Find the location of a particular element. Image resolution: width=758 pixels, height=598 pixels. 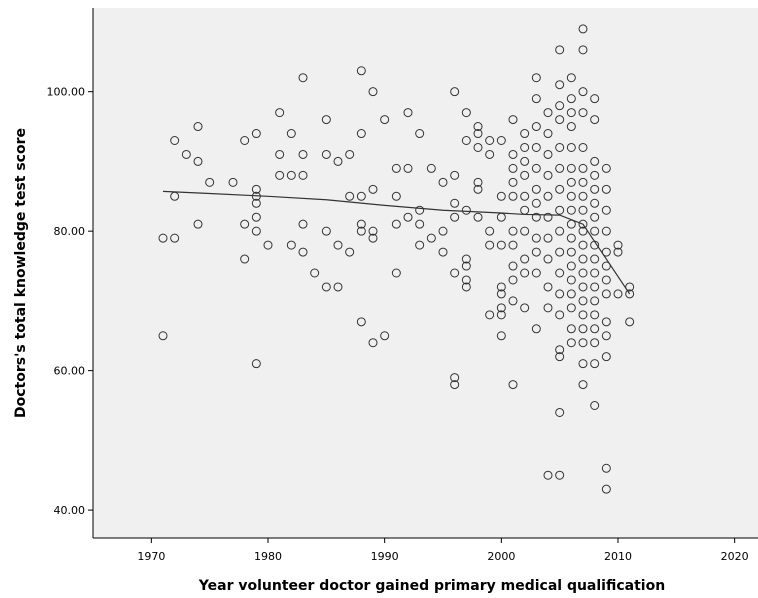

x-tick-label: 1990 is located at coordinates (385, 556).